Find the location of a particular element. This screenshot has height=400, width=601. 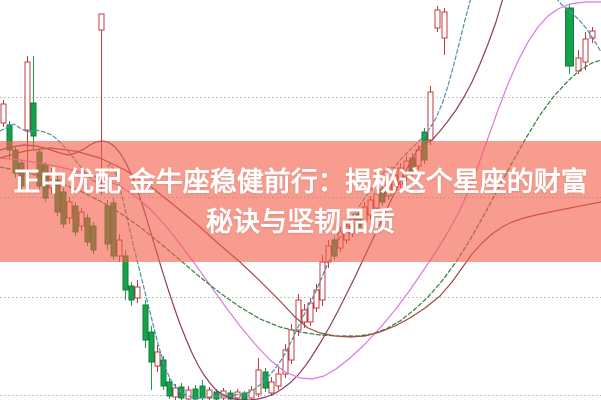

headline-line-1: 正中优配 金牛座稳健前行：揭秘这个星座的财富 is located at coordinates (300, 181).